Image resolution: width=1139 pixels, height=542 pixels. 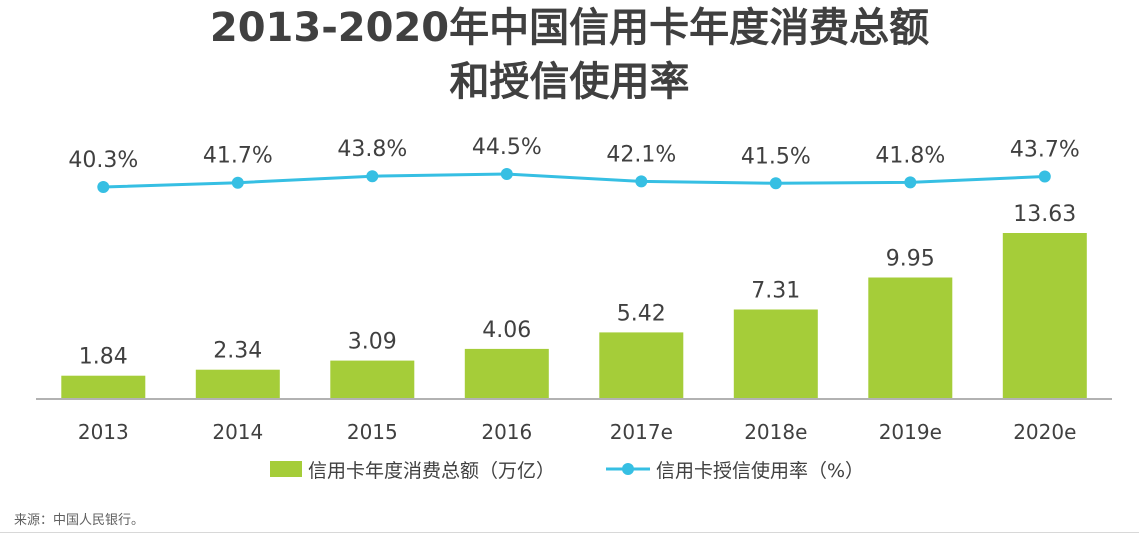 I want to click on bar-2016, so click(x=506, y=373).